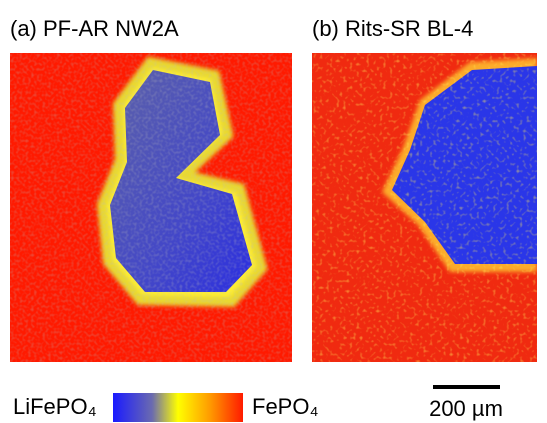 This screenshot has height=423, width=547. What do you see at coordinates (178, 407) in the screenshot?
I see `colorbar` at bounding box center [178, 407].